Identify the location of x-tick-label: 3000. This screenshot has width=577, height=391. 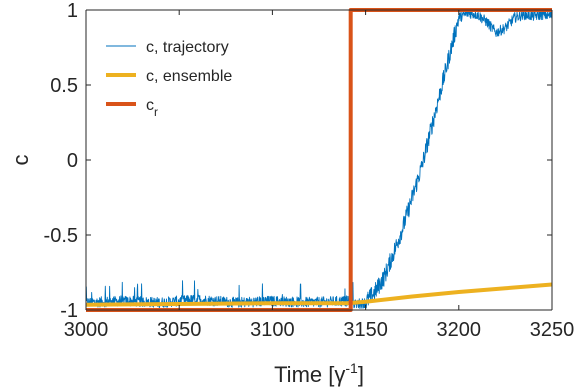
(86, 330).